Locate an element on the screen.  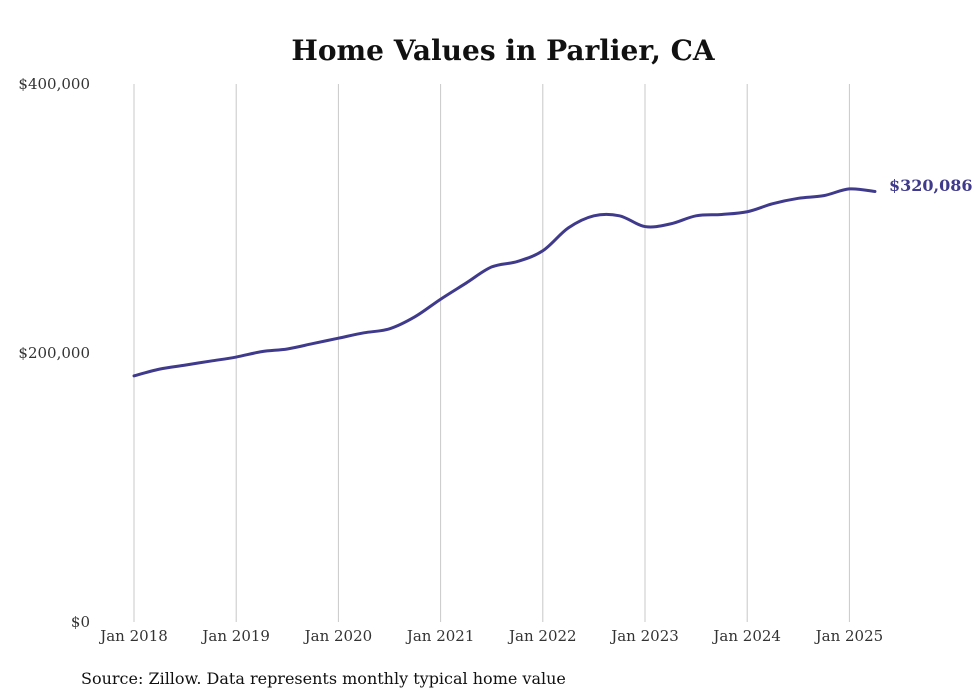
y-tick-labels: $0 $200,000 $400,000 is located at coordinates (54, 353).